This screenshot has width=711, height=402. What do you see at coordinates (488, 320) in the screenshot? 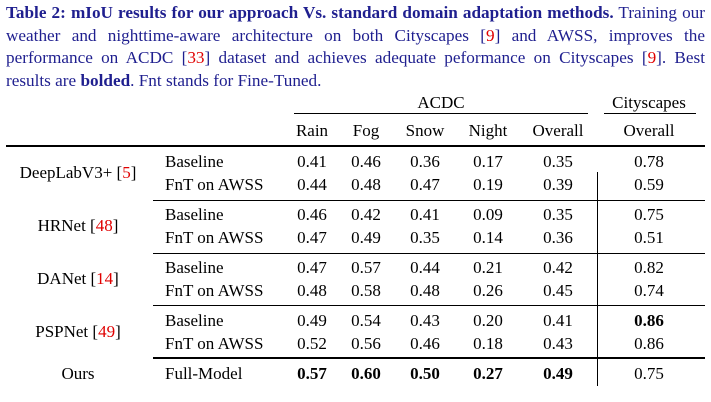
I see `table-cell: 0.20` at bounding box center [488, 320].